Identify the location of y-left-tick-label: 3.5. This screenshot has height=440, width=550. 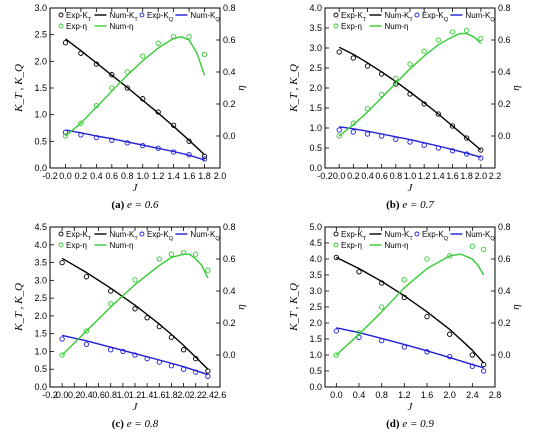
(315, 28).